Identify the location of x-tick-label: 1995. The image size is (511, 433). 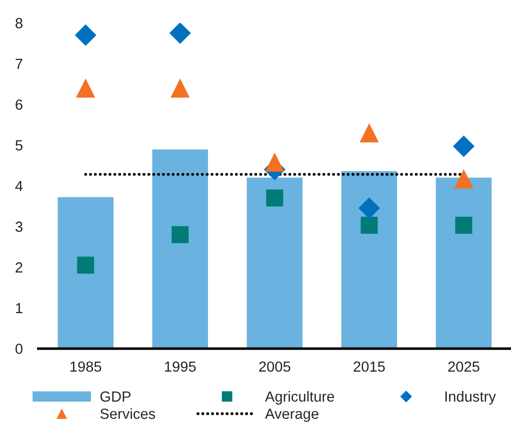
(180, 366).